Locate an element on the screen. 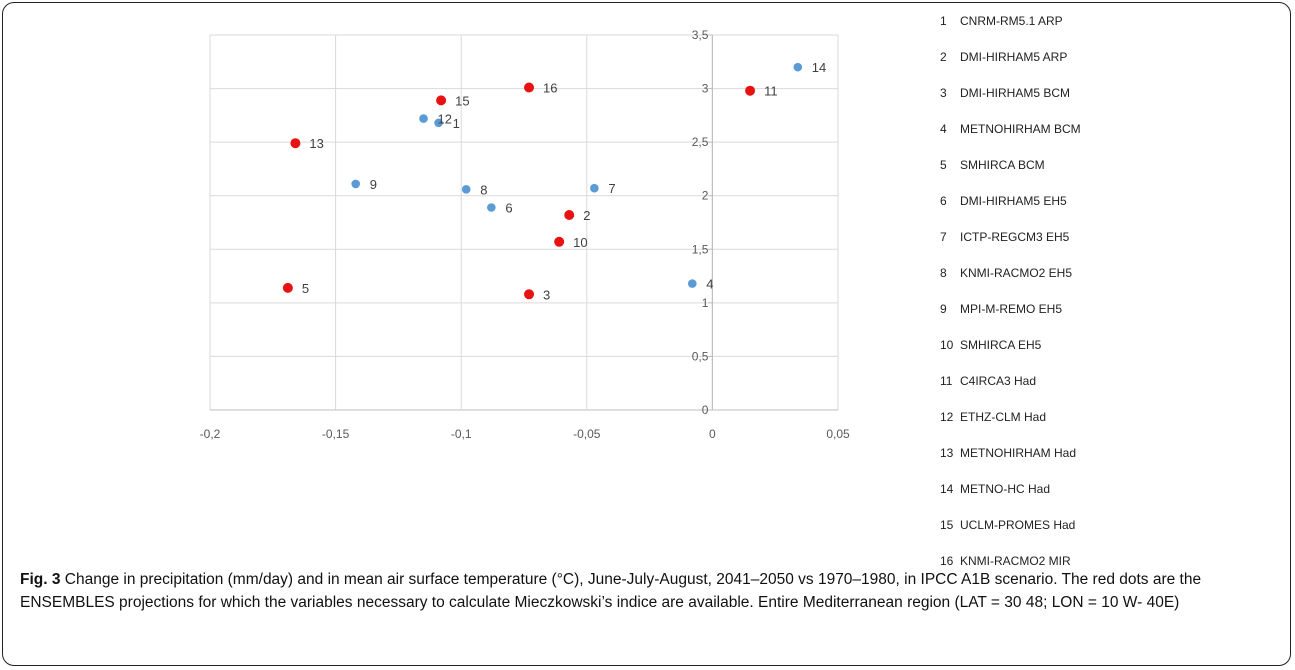  legend-entry-7: 7 ICTP-REGCM3 EH5 is located at coordinates (1004, 240).